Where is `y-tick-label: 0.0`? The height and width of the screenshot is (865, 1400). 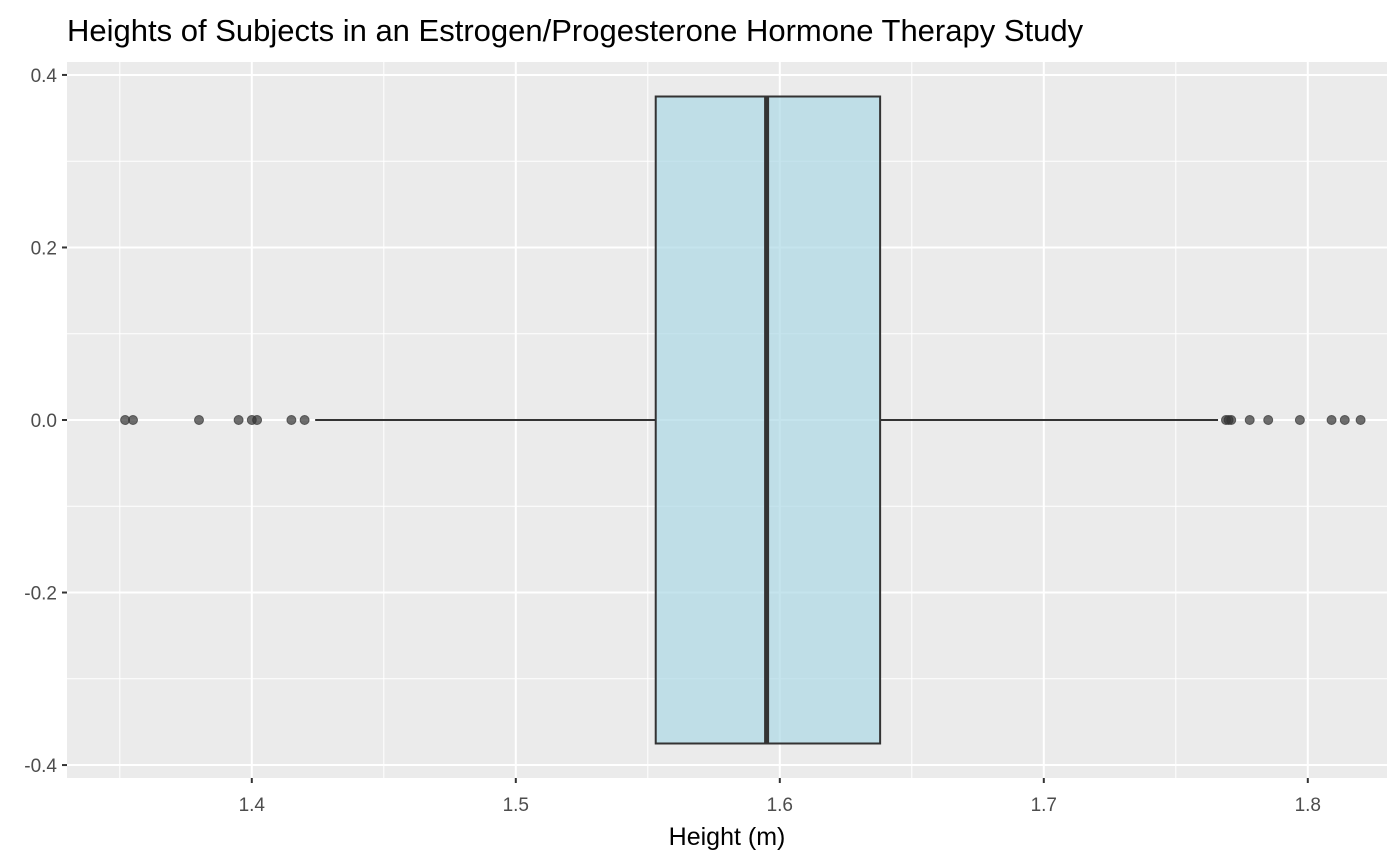 y-tick-label: 0.0 is located at coordinates (44, 421).